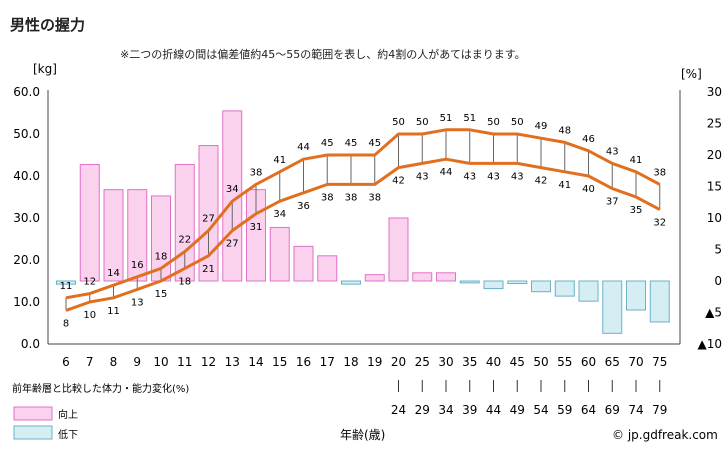  I want to click on legend-up-label: 向上, so click(68, 414).